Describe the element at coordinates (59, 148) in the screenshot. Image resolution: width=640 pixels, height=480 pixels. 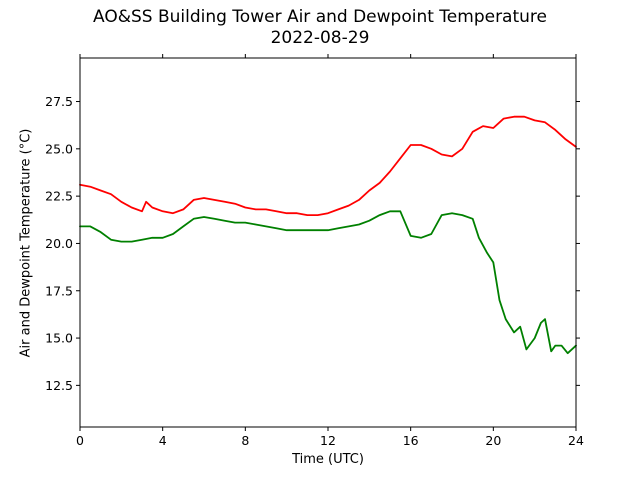
I see `y-tick-label: 25.0` at that location.